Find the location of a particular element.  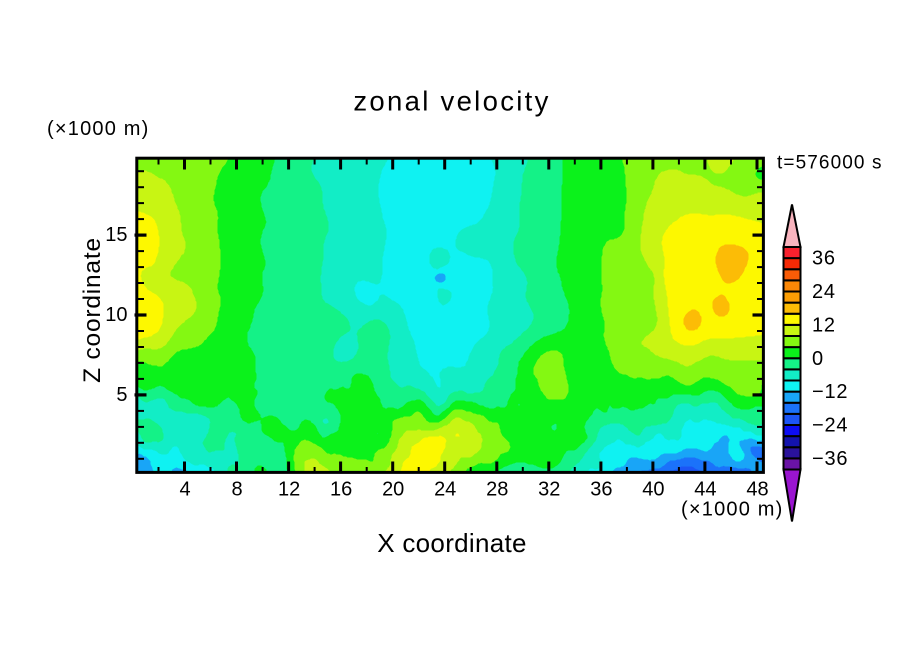

svg-text: Z coordinate is located at coordinates (92, 310).